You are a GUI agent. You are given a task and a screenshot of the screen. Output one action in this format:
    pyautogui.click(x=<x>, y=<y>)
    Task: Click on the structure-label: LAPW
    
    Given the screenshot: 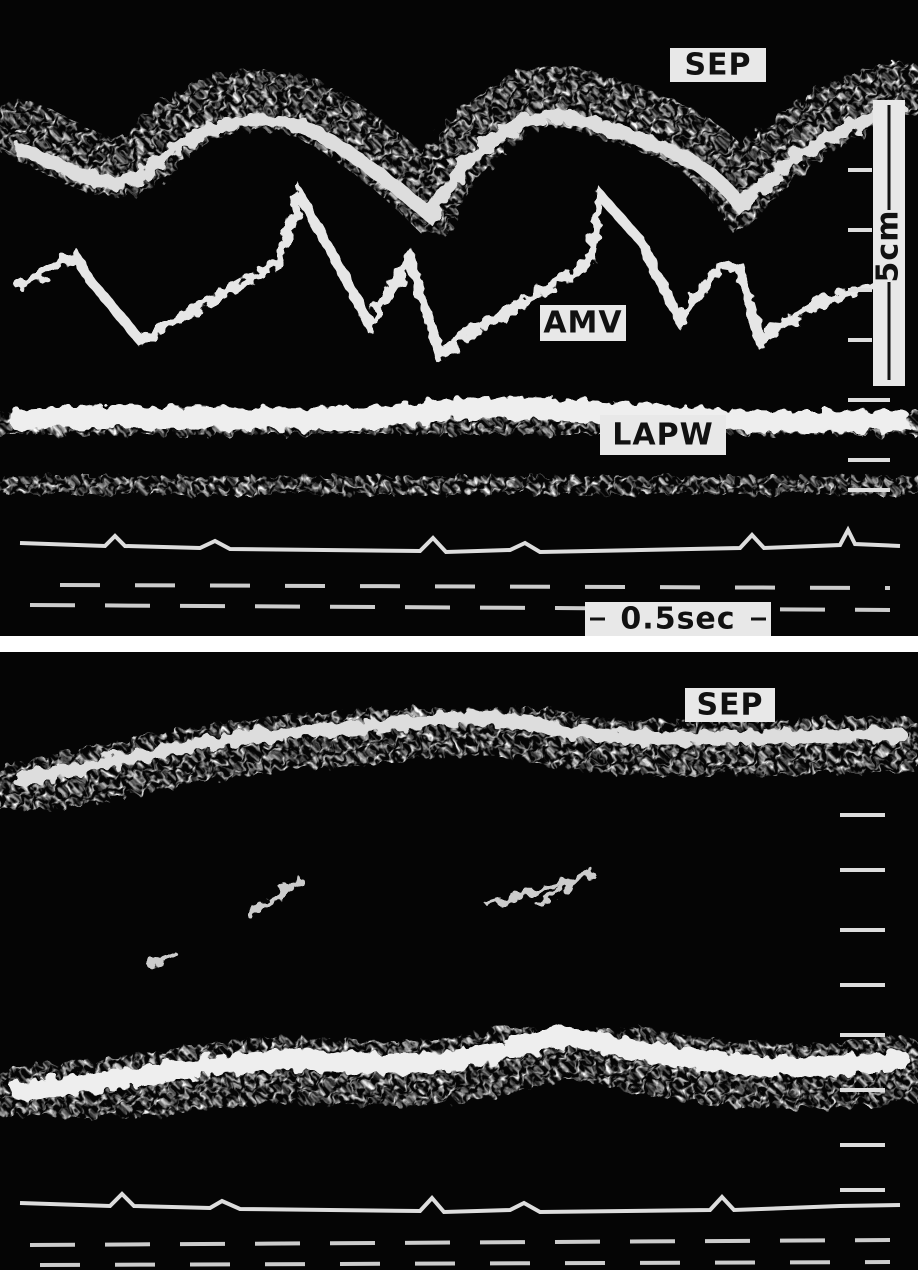 What is the action you would take?
    pyautogui.click(x=662, y=435)
    